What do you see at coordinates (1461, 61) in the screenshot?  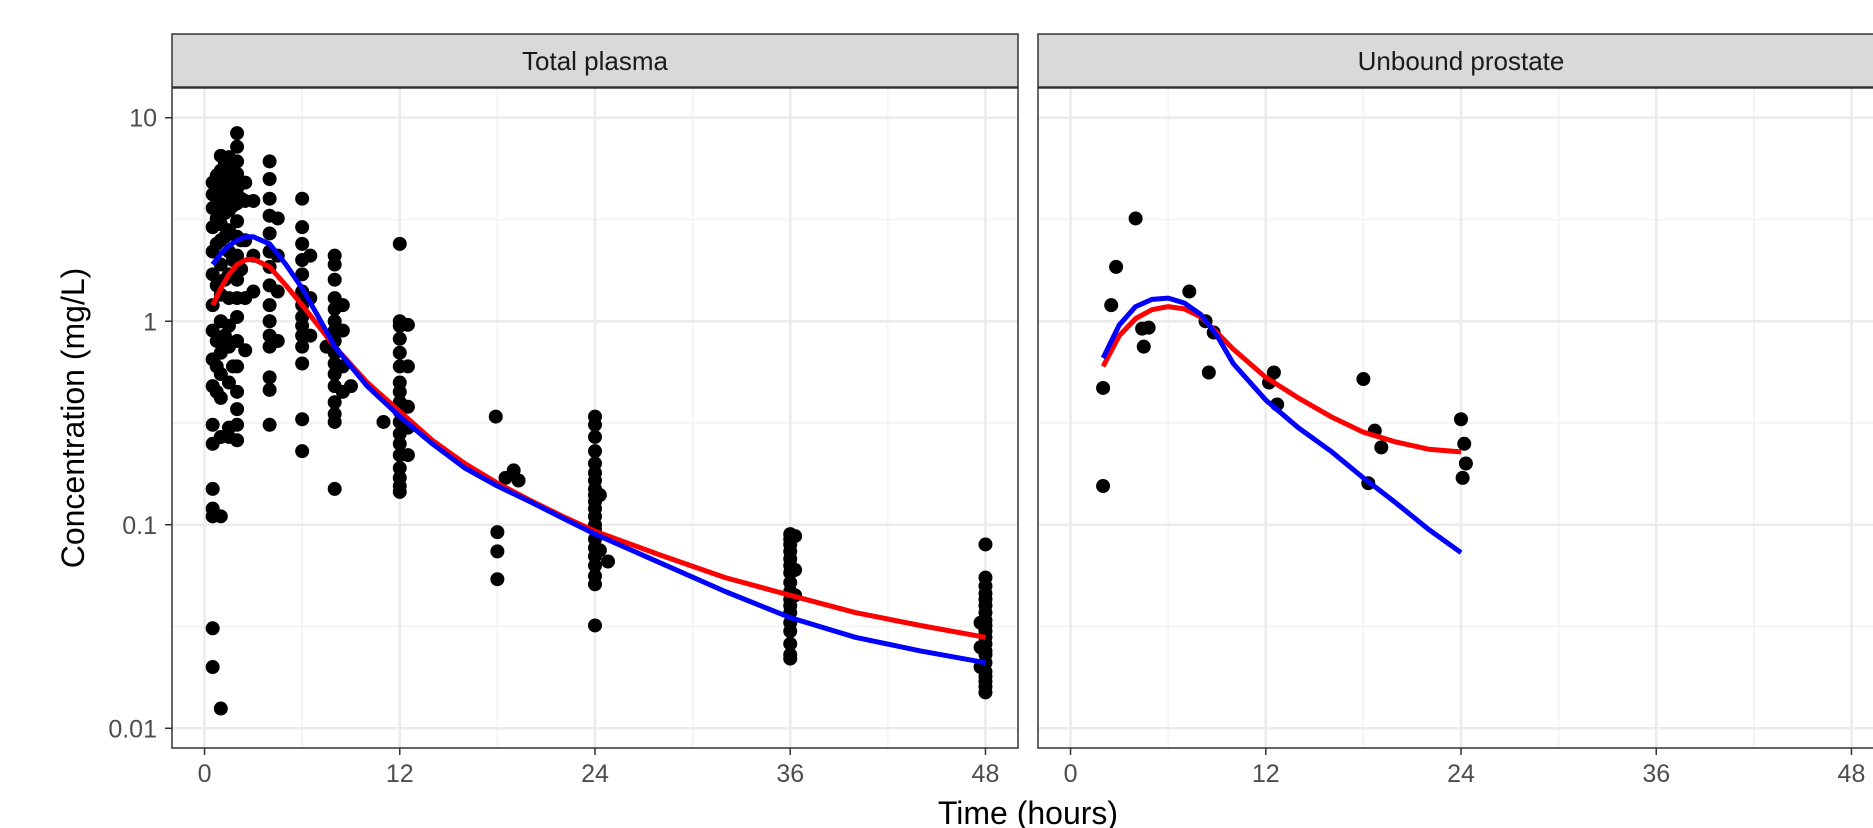 I see `strip-label: Unbound prostate` at bounding box center [1461, 61].